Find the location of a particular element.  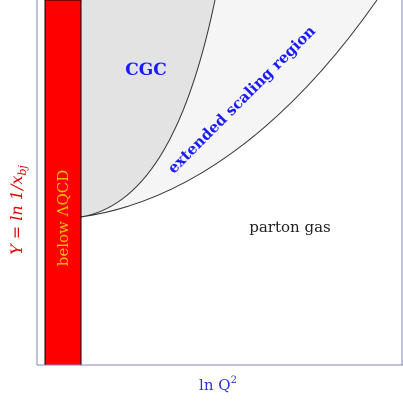

below-lambda-qcd-band is located at coordinates (63, 183).